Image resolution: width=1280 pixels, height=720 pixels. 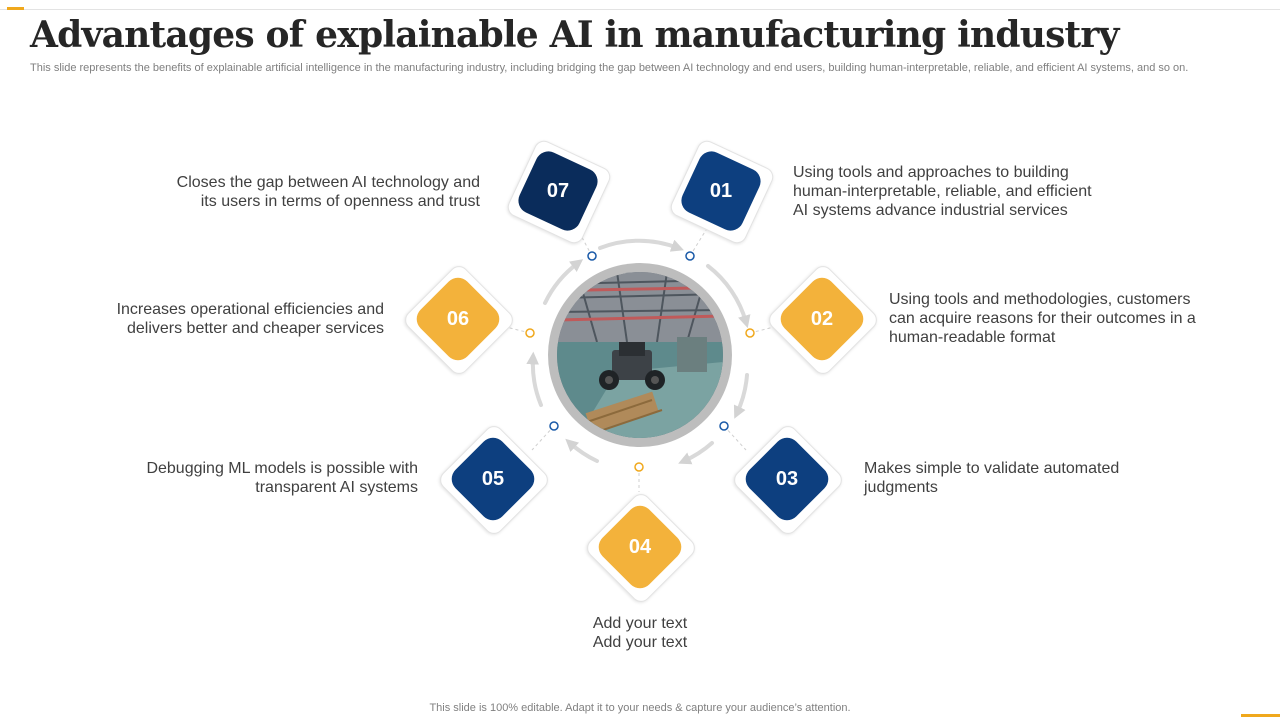 I want to click on item-03-number: 03, so click(x=787, y=478).